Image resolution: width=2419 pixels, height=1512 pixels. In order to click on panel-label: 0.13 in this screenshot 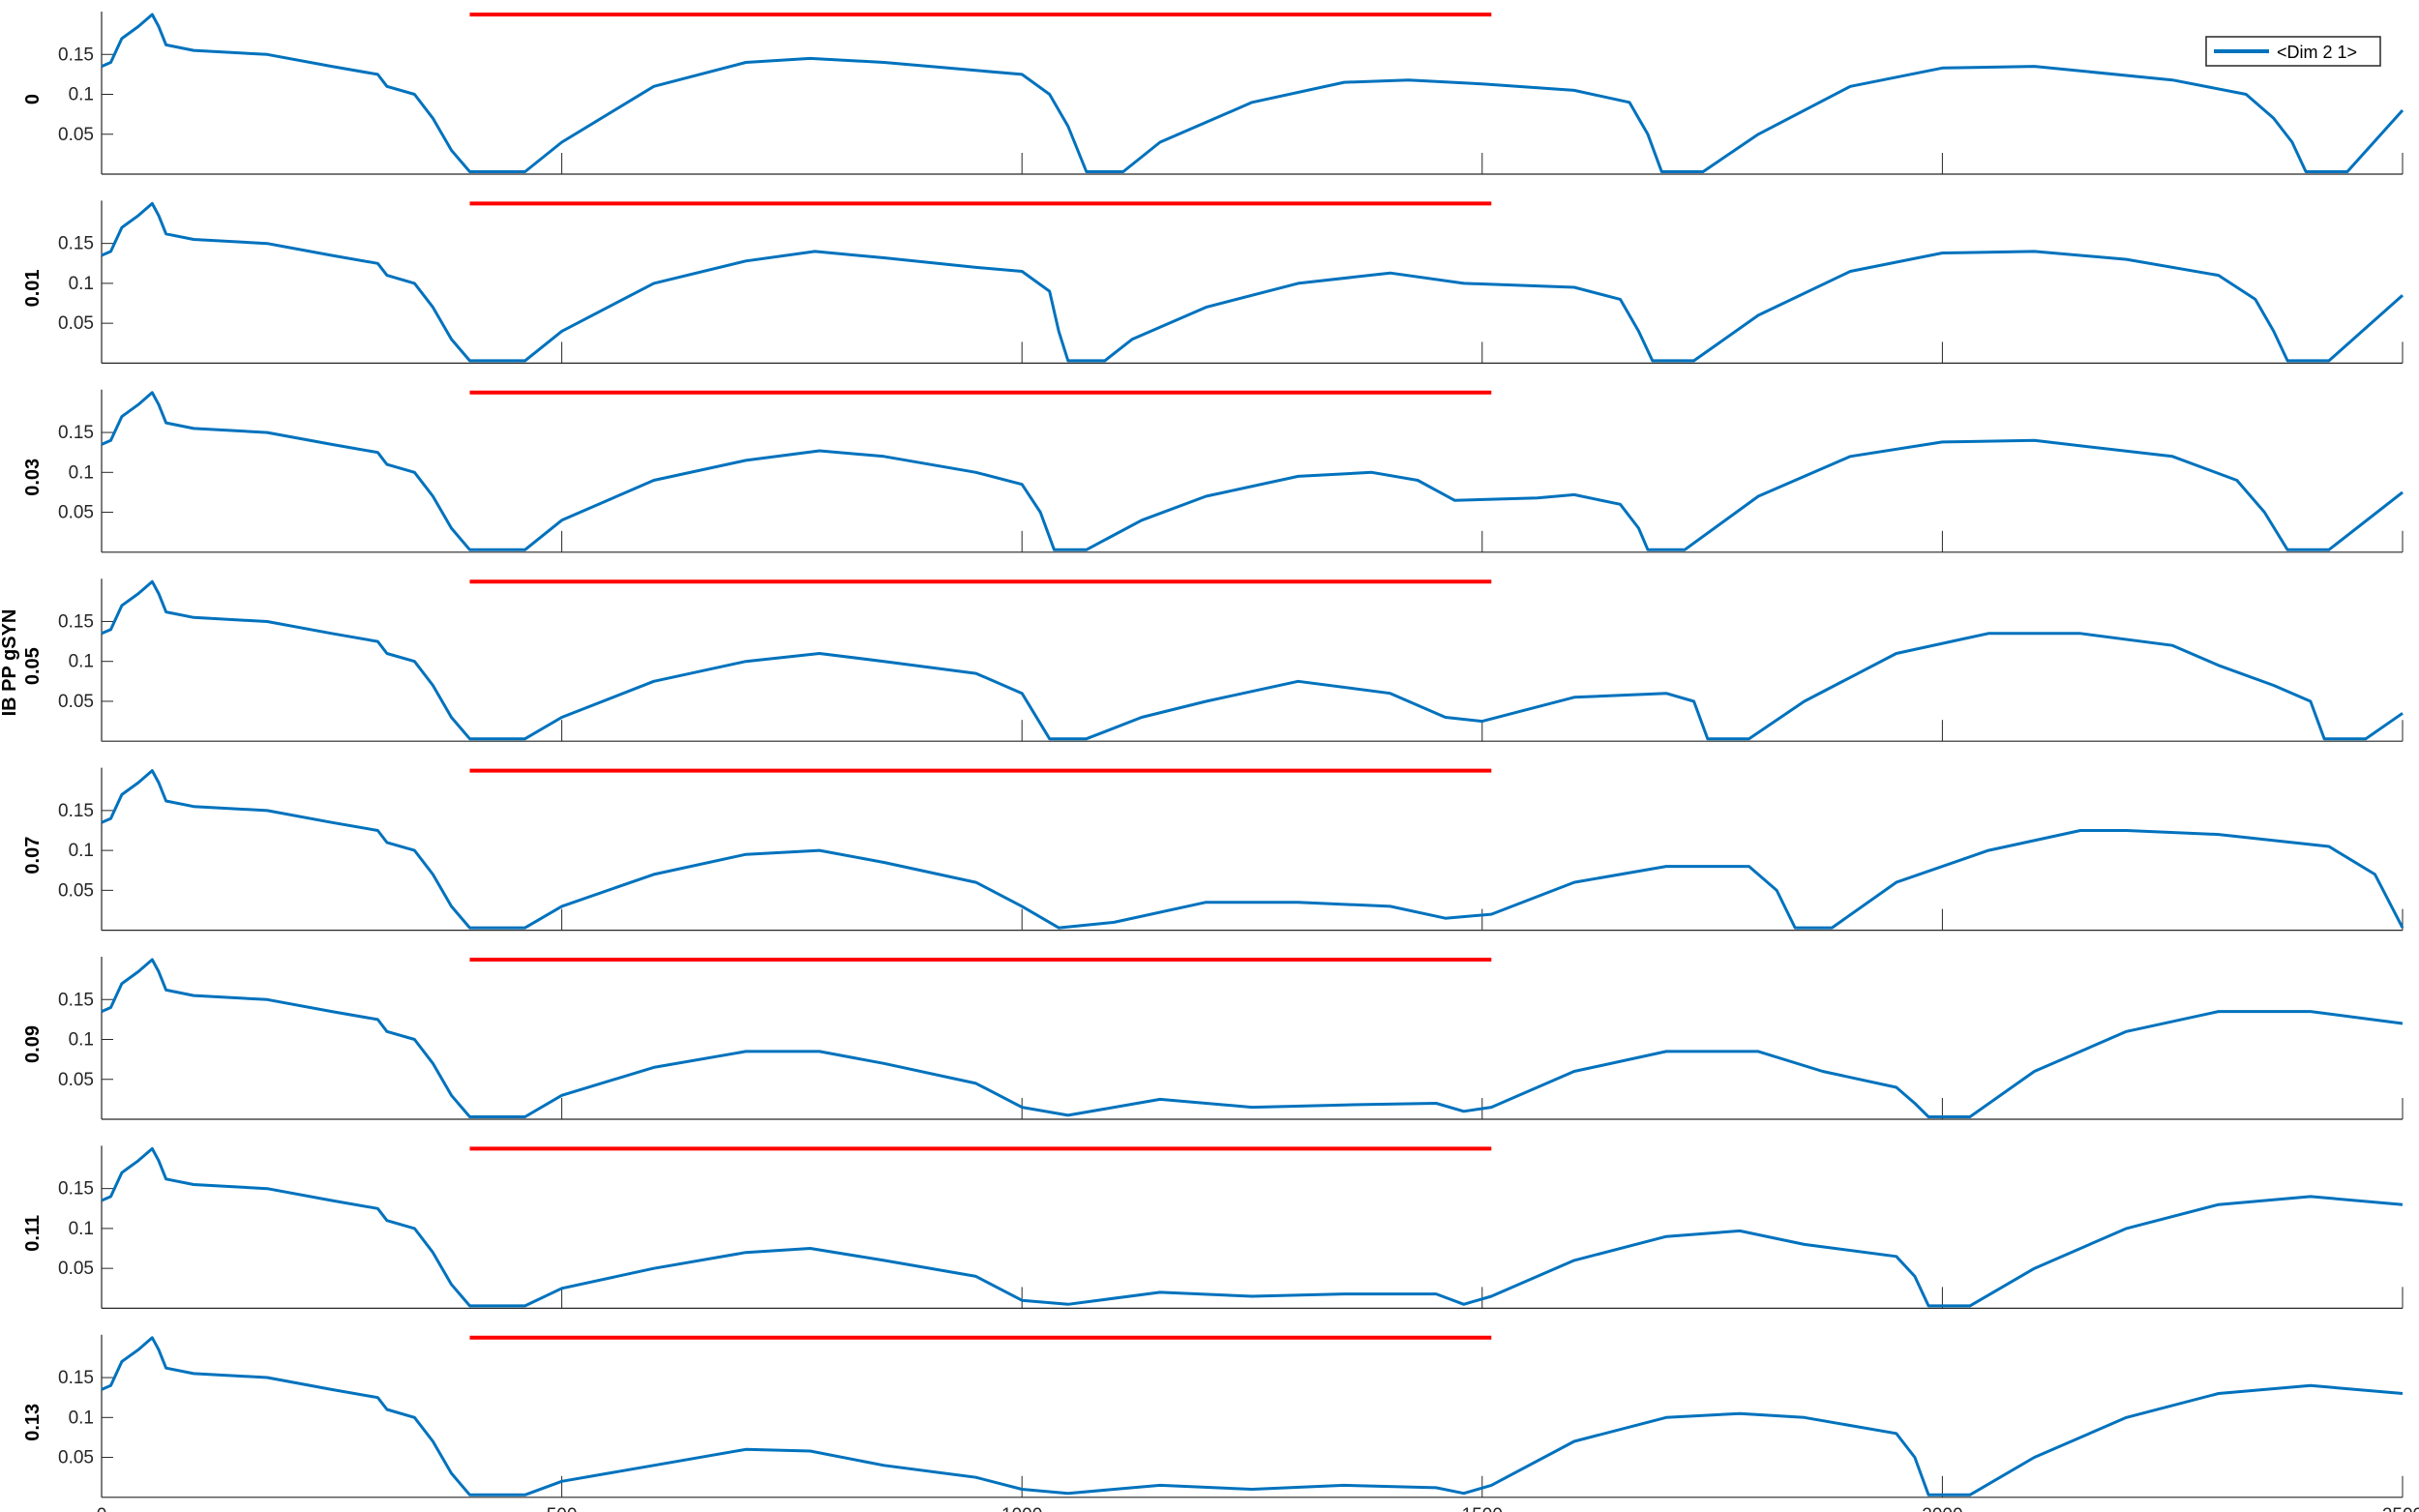, I will do `click(33, 1422)`.